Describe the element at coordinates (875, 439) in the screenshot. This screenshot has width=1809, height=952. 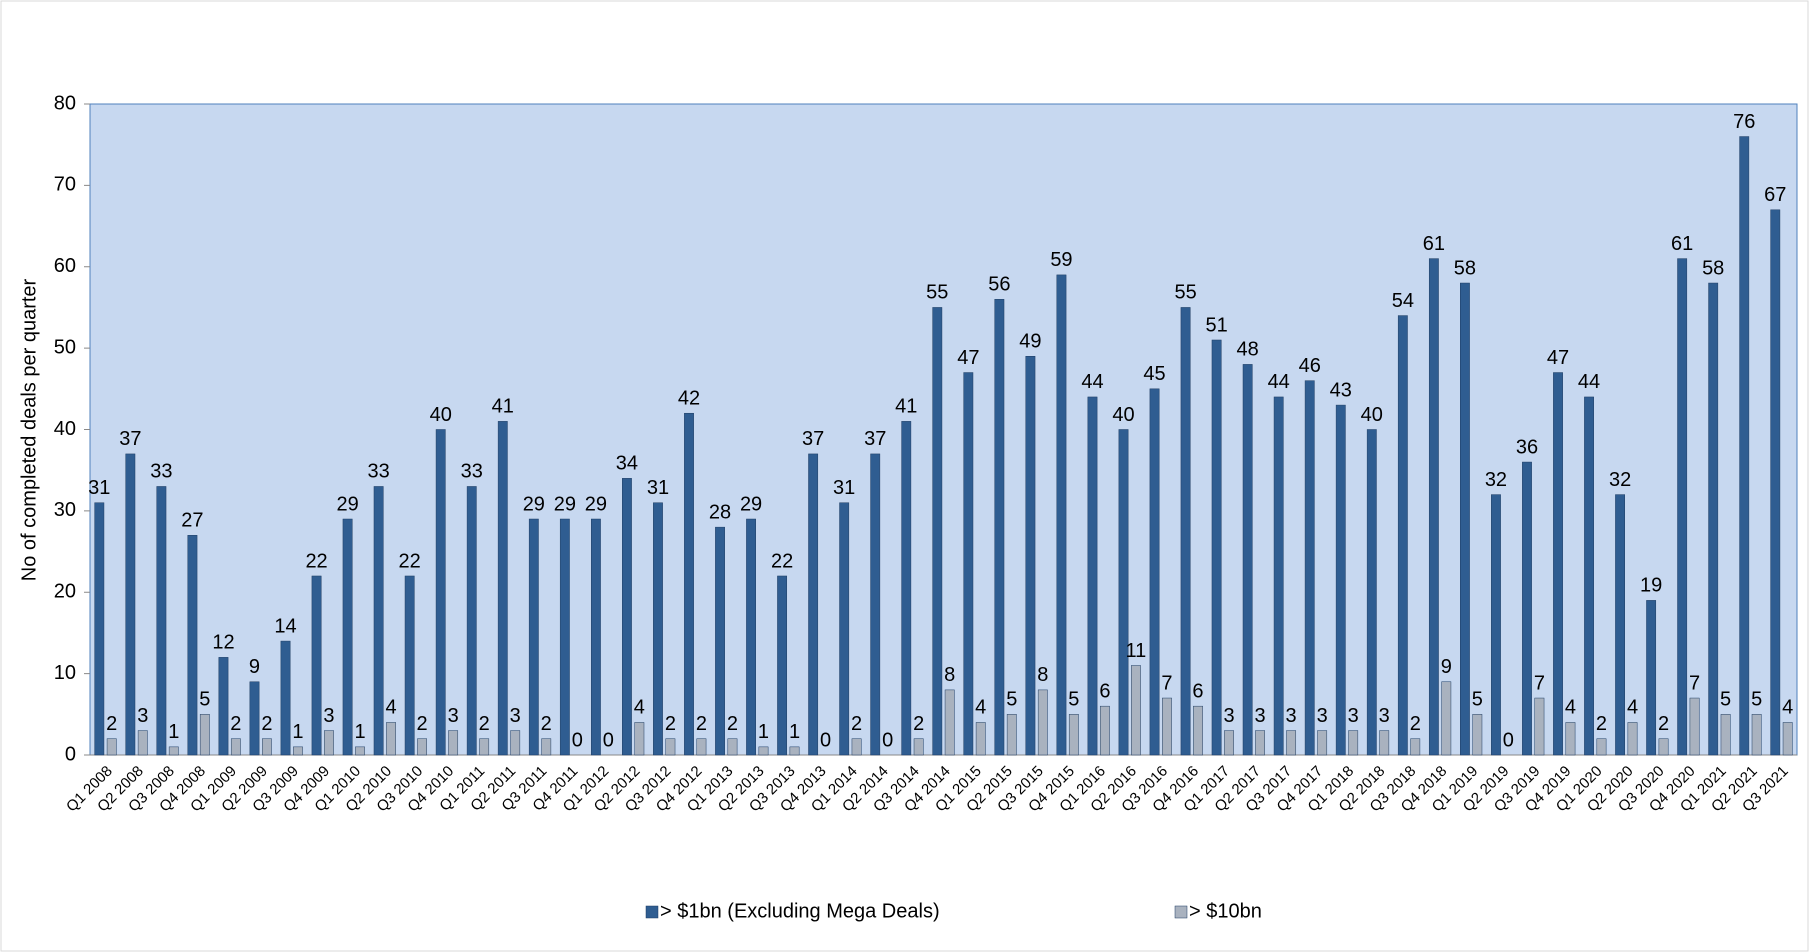
I see `data-label: 37` at that location.